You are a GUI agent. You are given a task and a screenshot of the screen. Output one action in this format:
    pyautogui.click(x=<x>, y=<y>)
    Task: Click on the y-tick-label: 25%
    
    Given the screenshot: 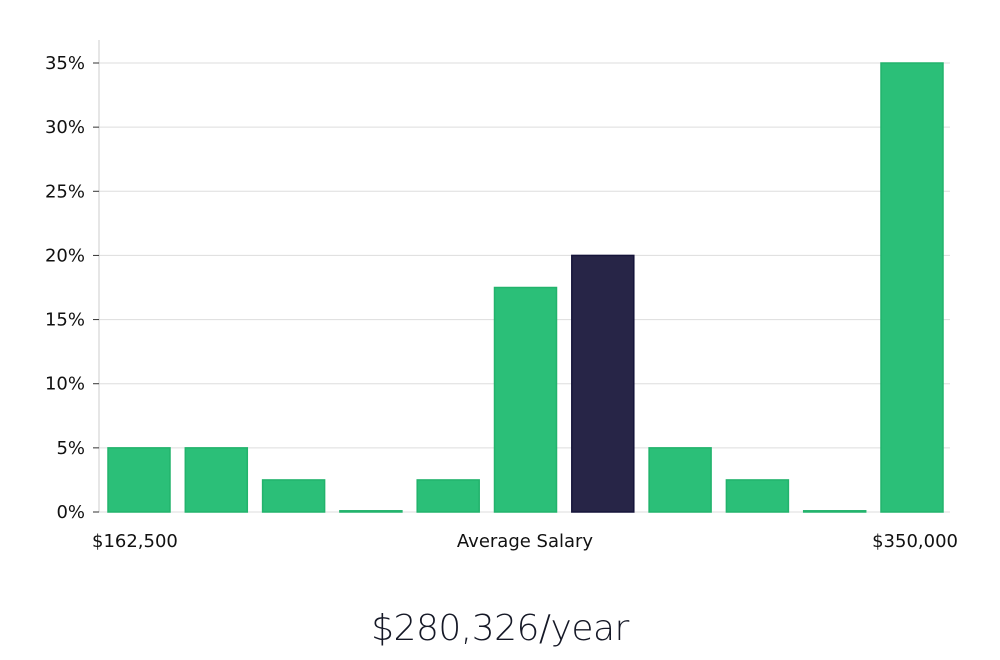 What is the action you would take?
    pyautogui.click(x=65, y=191)
    